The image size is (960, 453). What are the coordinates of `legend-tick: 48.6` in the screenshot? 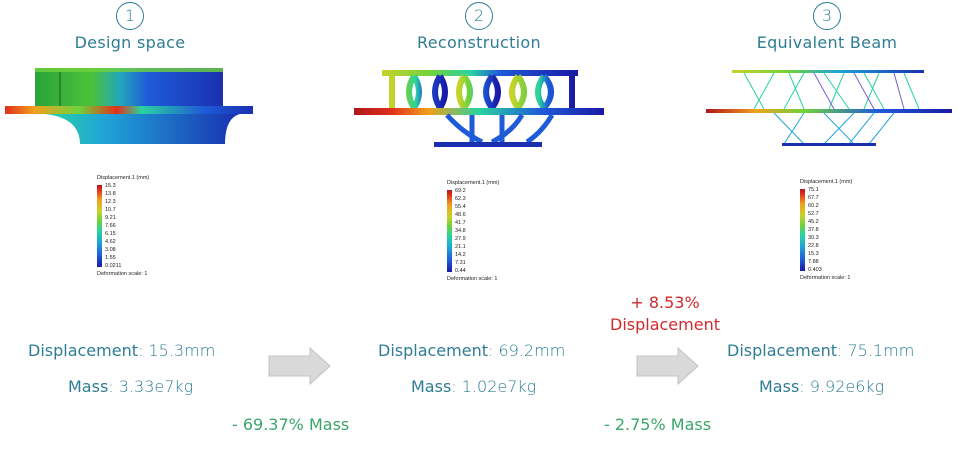 It's located at (460, 215).